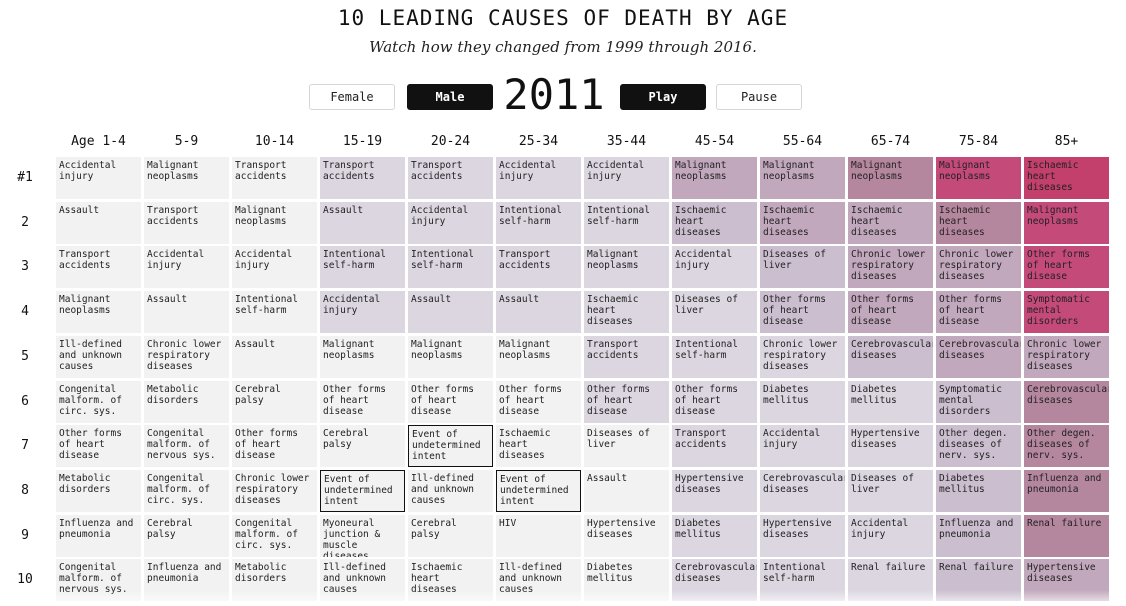  I want to click on cause-cell: HIV, so click(538, 535).